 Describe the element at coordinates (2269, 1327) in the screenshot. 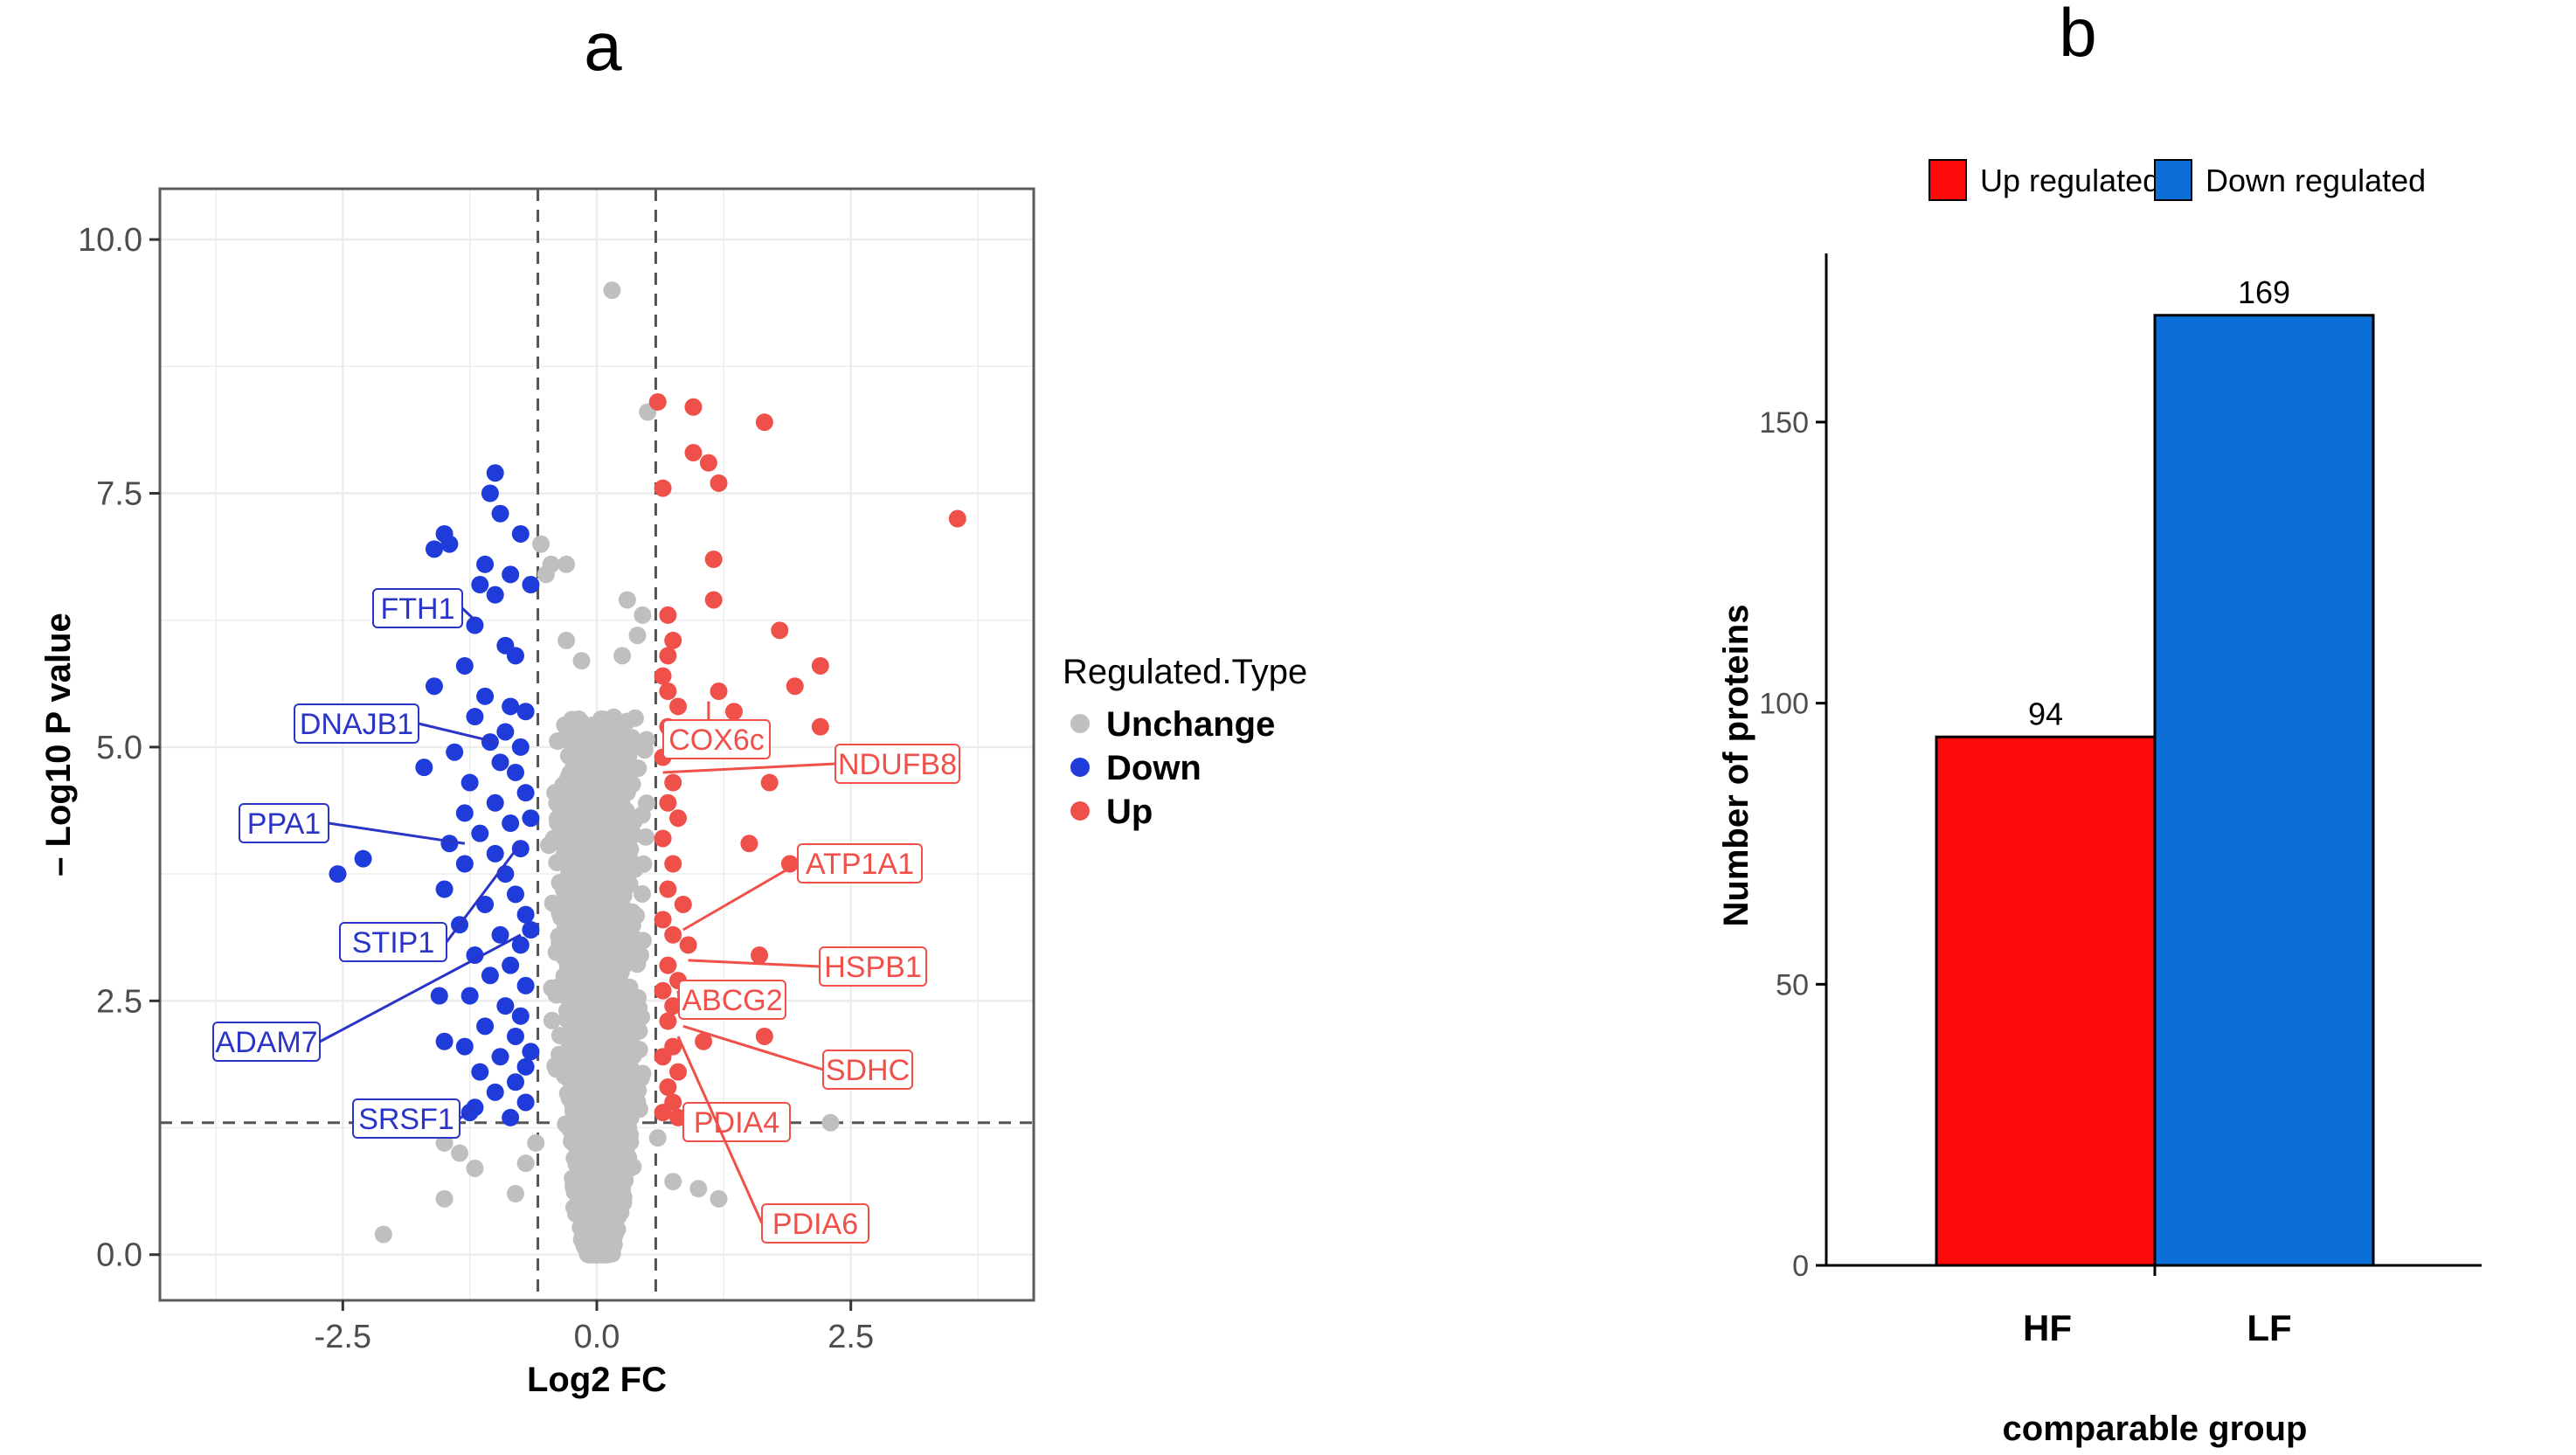

I see `bar-x-tick-label-lf: LF` at that location.